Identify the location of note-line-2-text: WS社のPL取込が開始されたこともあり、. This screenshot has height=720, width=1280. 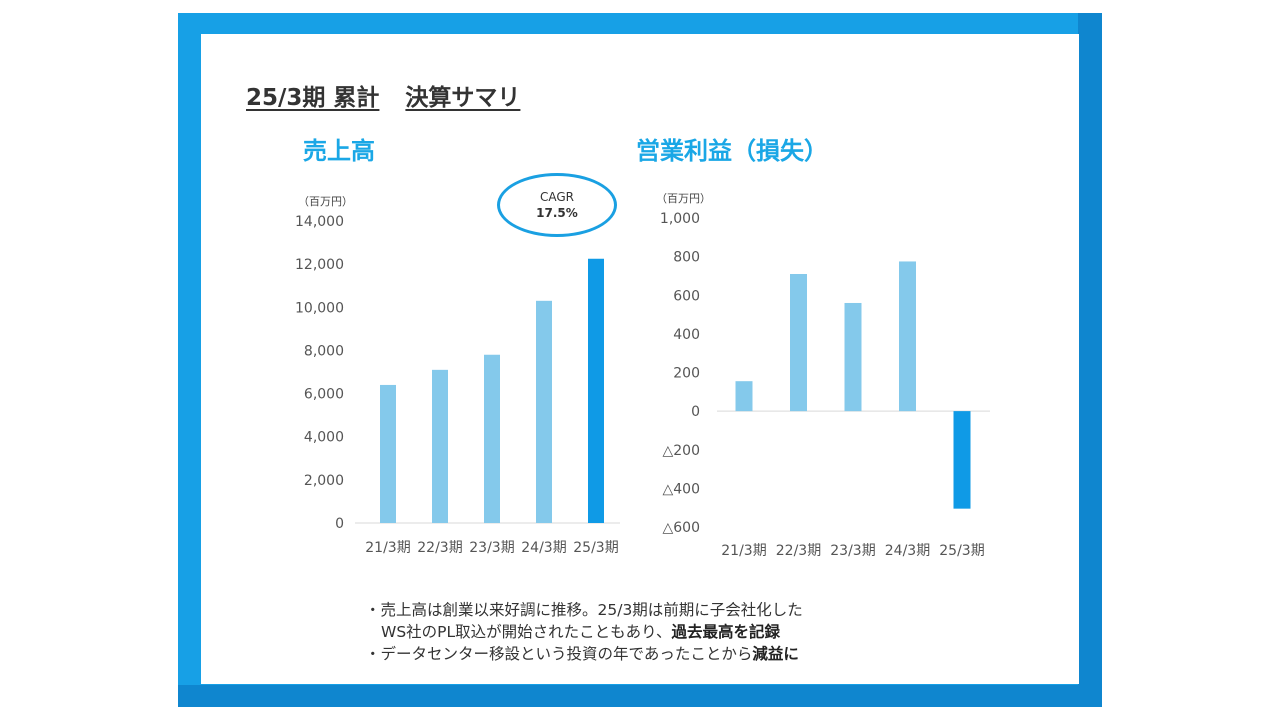
(526, 632).